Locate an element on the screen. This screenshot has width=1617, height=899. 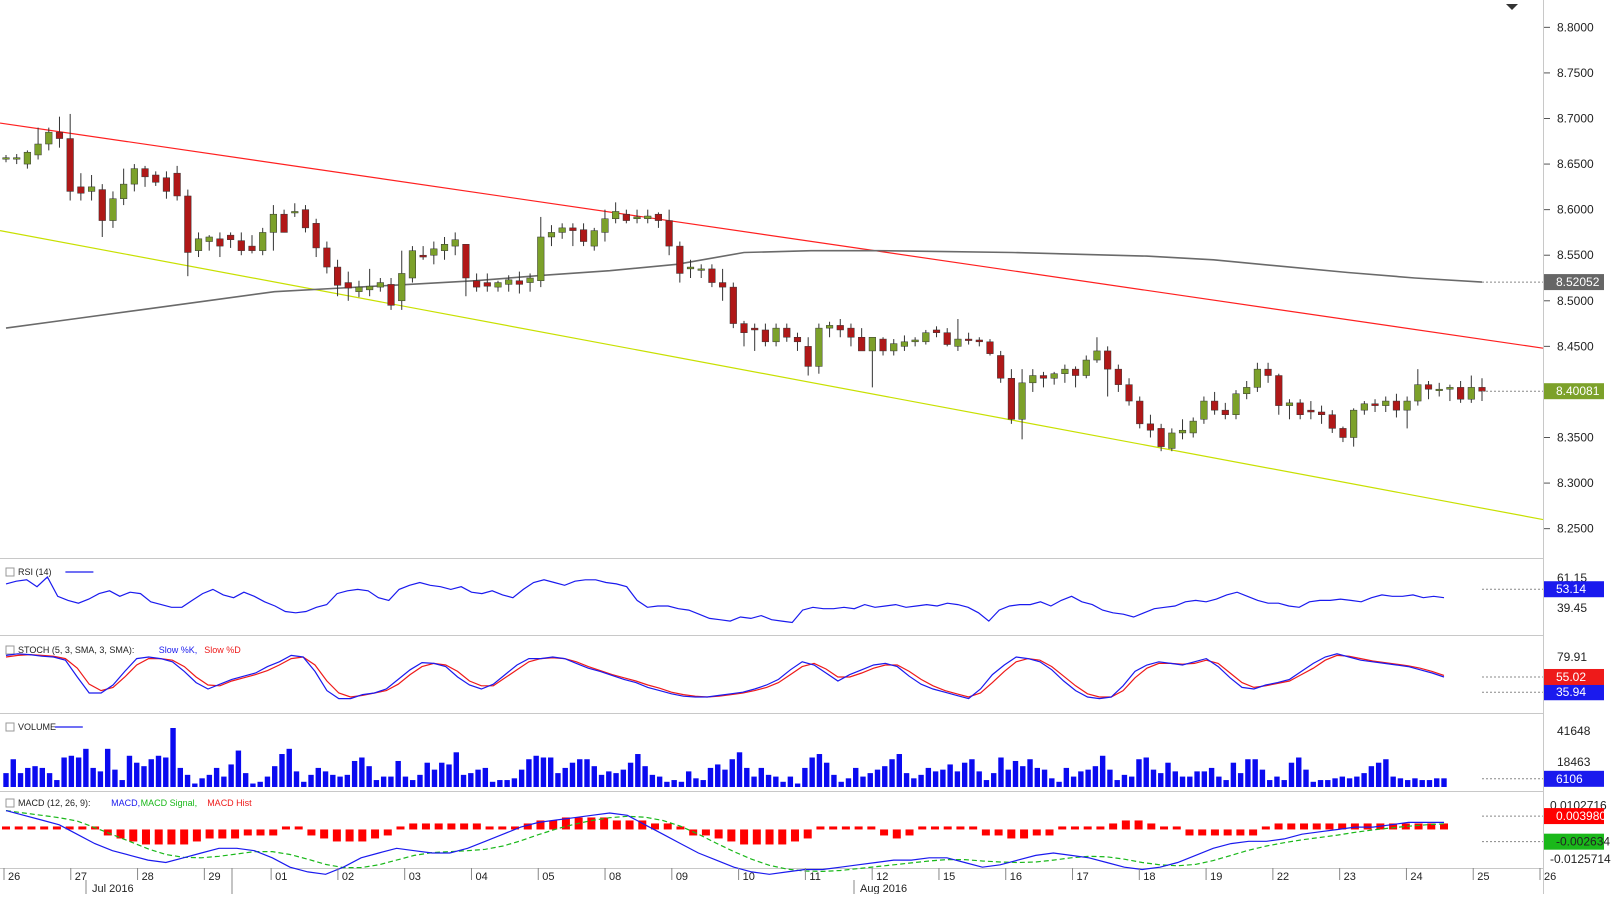
macd-line is located at coordinates (724, 842).